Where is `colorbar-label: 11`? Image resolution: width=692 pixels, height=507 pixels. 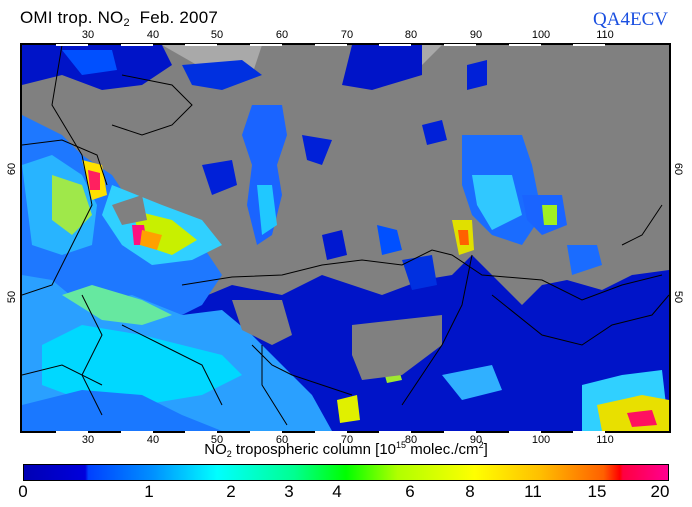 colorbar-label: 11 is located at coordinates (533, 491).